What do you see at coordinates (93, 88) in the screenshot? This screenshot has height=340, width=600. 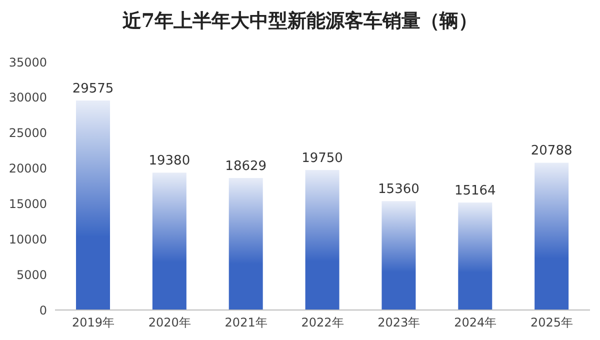 I see `data-label: 29575` at bounding box center [93, 88].